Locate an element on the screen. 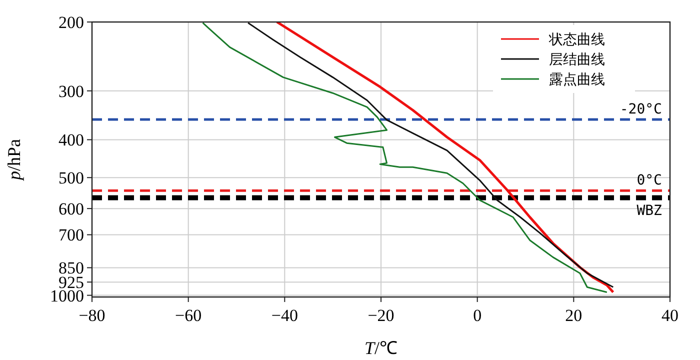 This screenshot has width=700, height=360. legend-label: 层结曲线 is located at coordinates (577, 60).